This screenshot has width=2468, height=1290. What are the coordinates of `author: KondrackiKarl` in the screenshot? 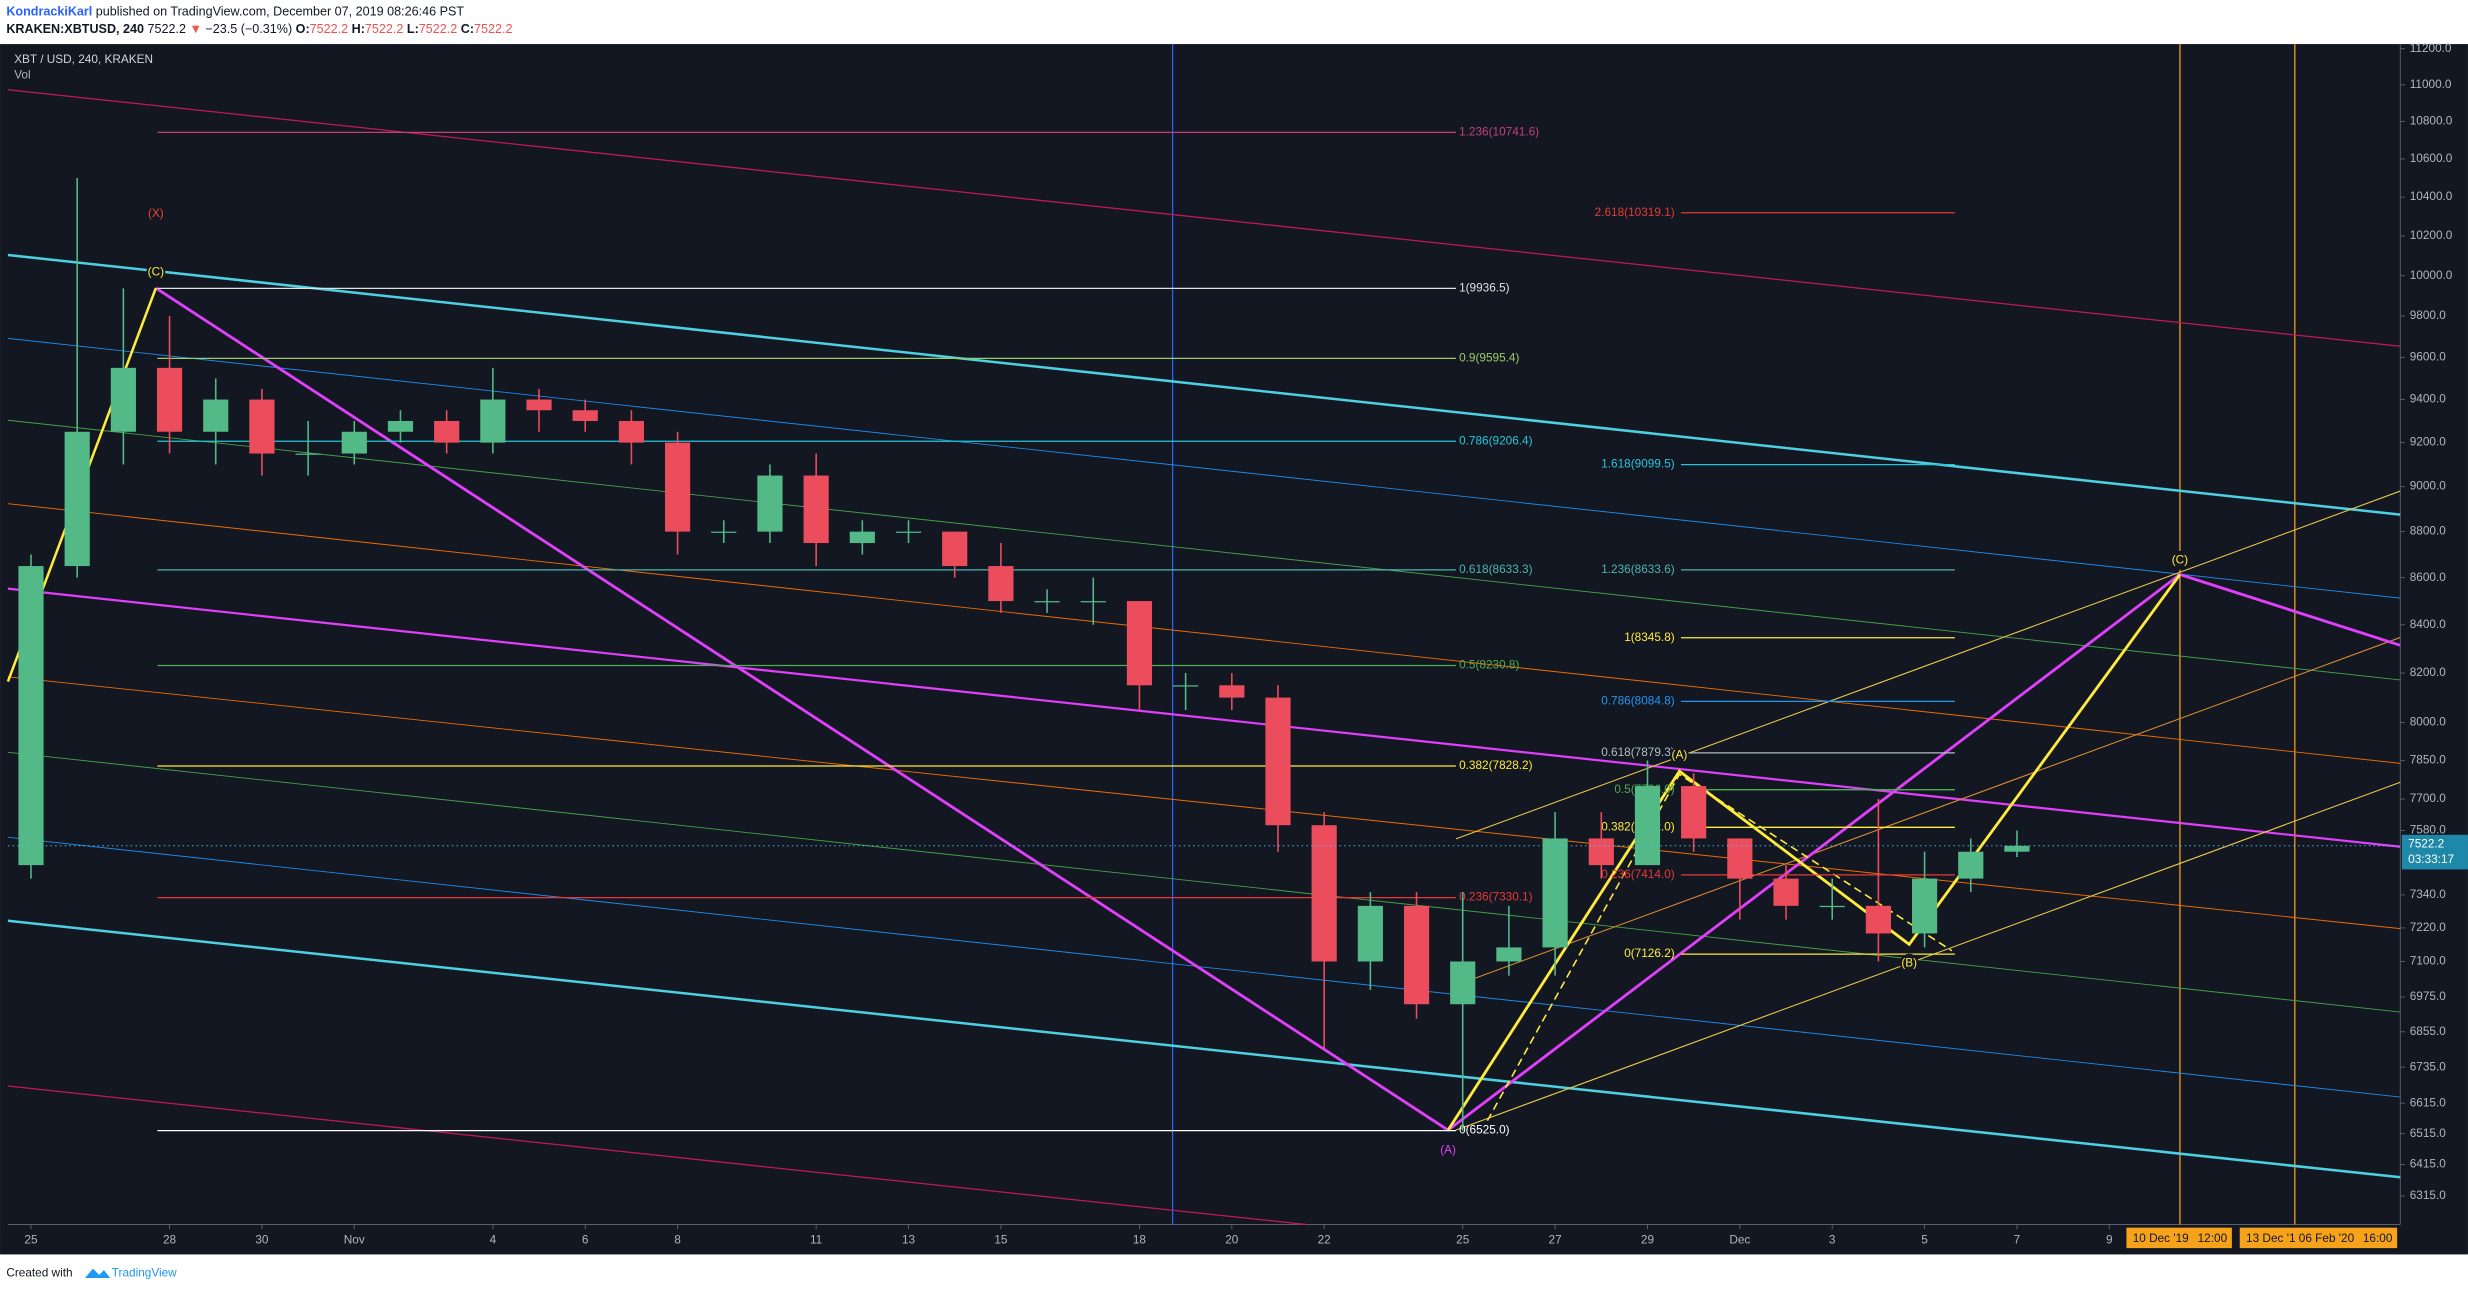 It's located at (49, 12).